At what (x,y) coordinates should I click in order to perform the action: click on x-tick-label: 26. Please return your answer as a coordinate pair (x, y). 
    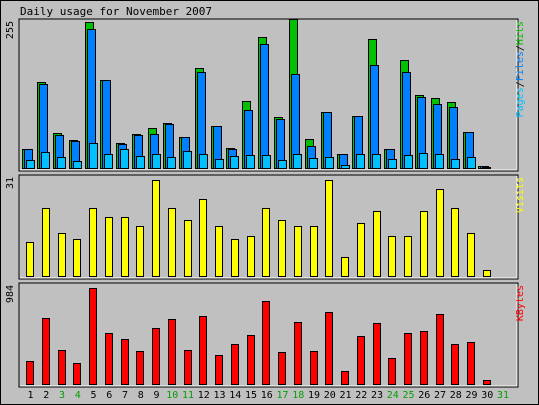
    Looking at the image, I should click on (424, 395).